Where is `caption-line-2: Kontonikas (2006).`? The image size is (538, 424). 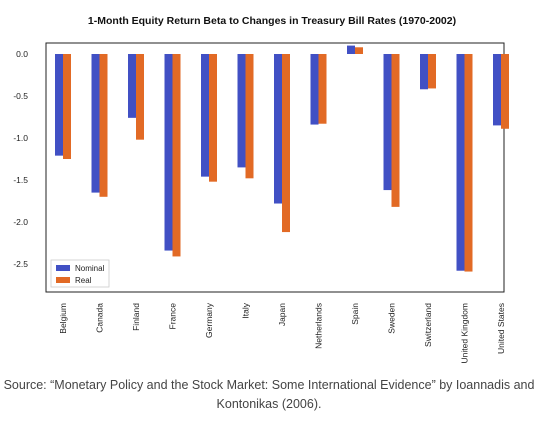
caption-line-2: Kontonikas (2006). is located at coordinates (269, 404).